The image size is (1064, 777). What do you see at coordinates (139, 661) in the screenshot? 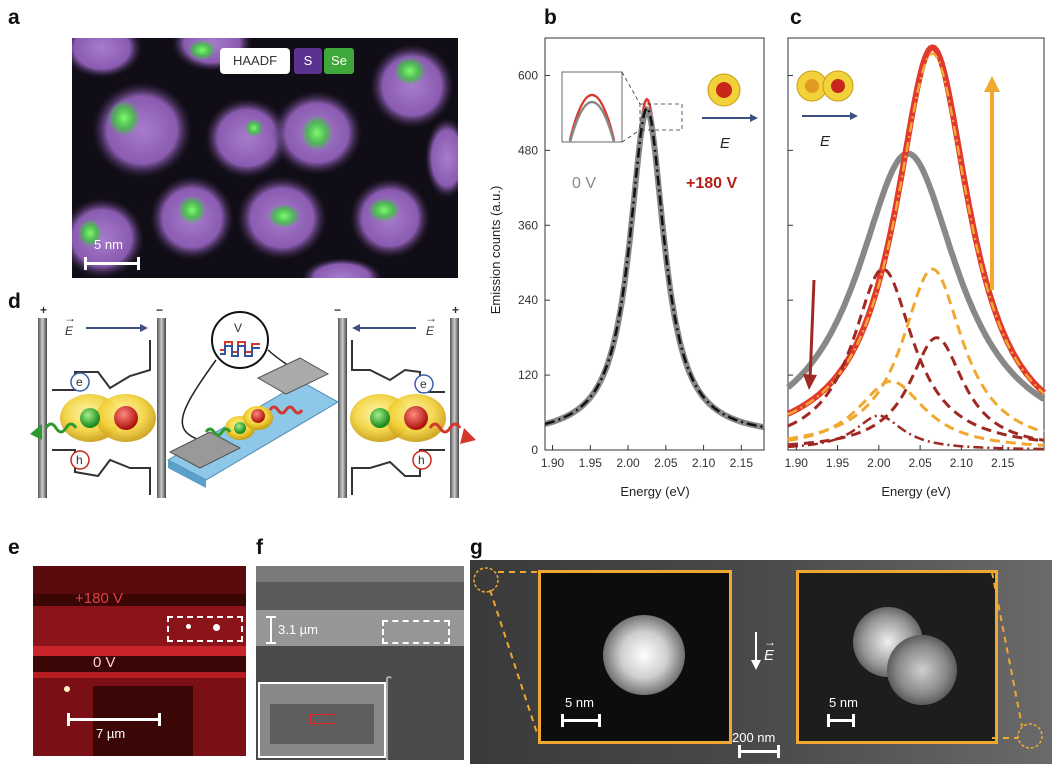
I see `panel-e-image: +180 V 0 V 7 µm` at bounding box center [139, 661].